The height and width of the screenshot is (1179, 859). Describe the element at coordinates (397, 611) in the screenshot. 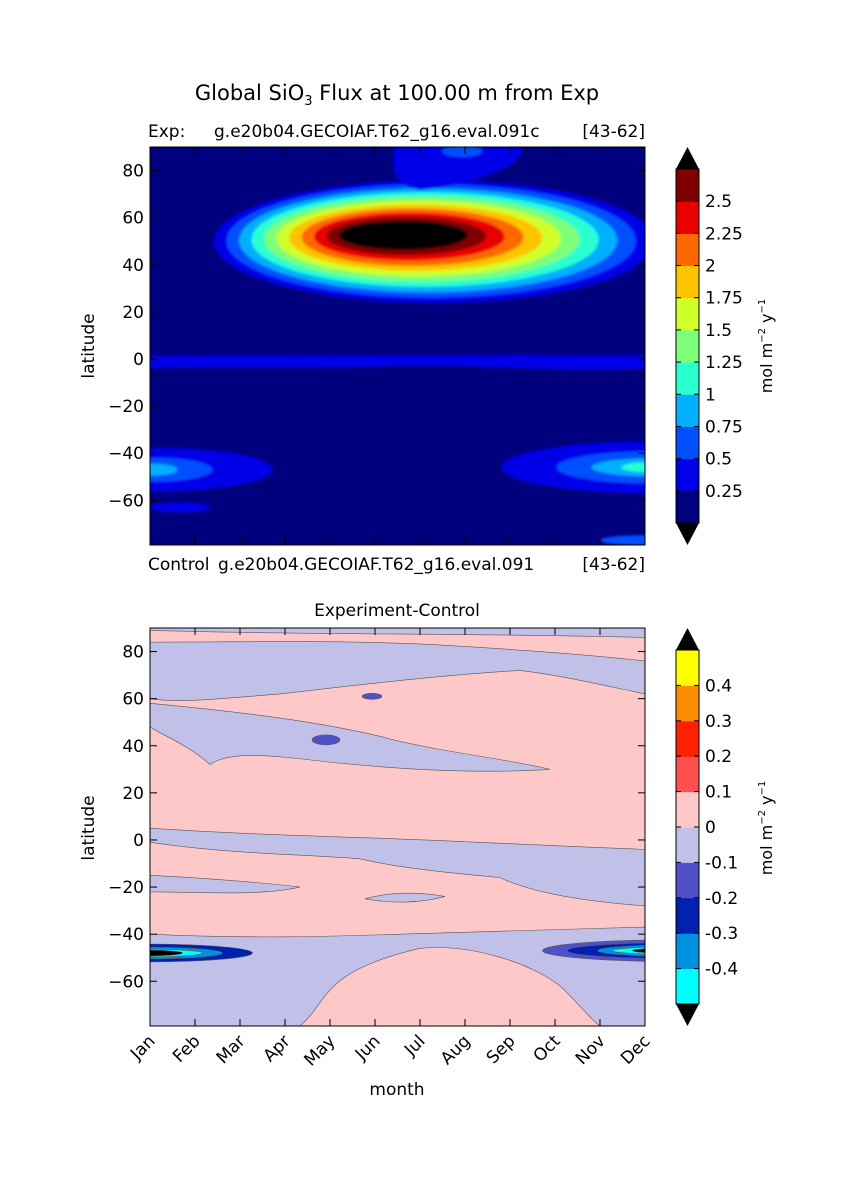

I see `bottom-center-title: Experiment-Control` at that location.